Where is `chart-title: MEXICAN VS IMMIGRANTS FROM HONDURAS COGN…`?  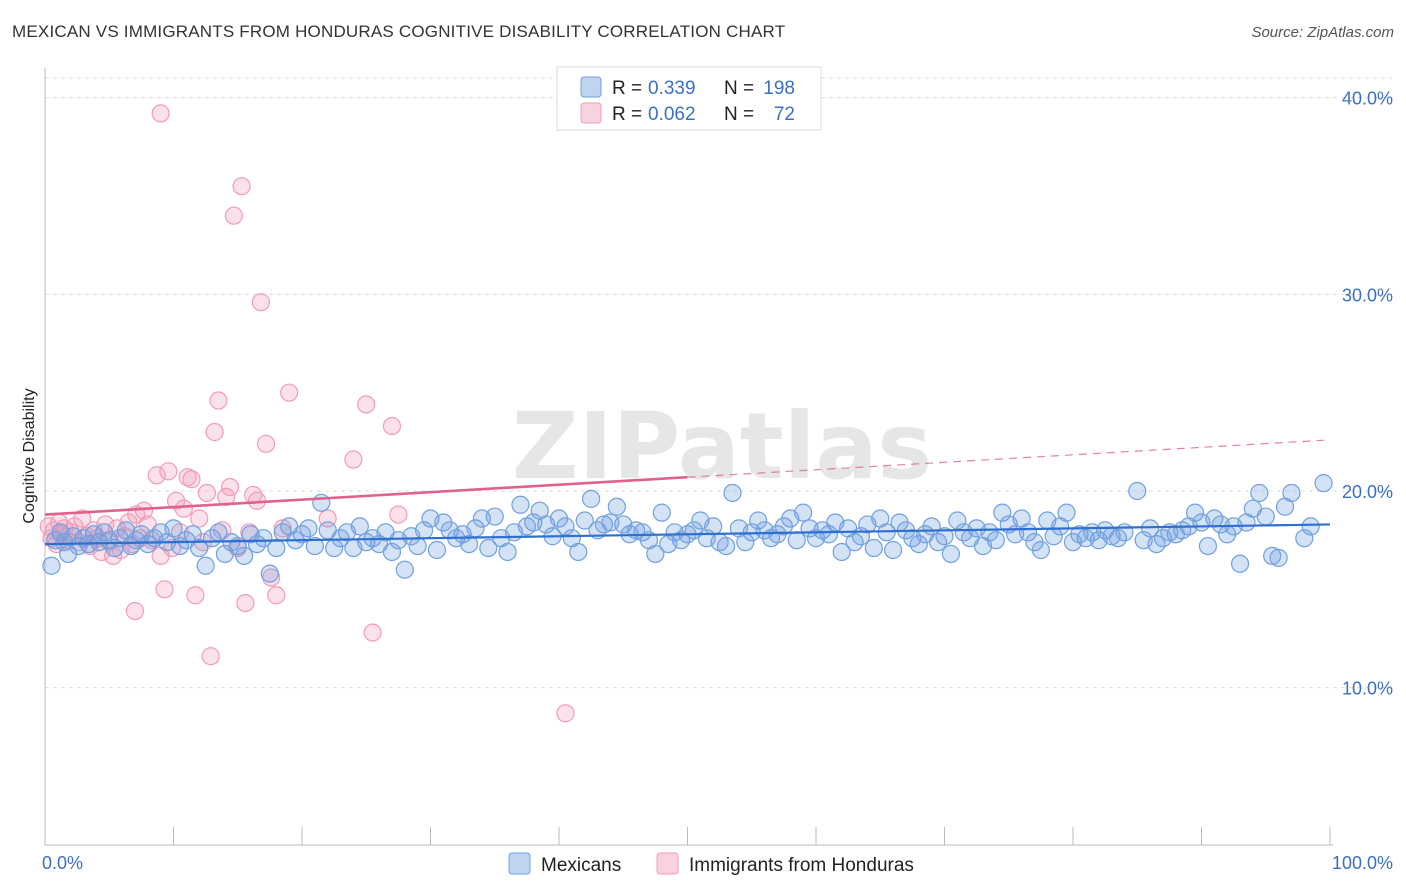
chart-title: MEXICAN VS IMMIGRANTS FROM HONDURAS COGN… is located at coordinates (399, 31).